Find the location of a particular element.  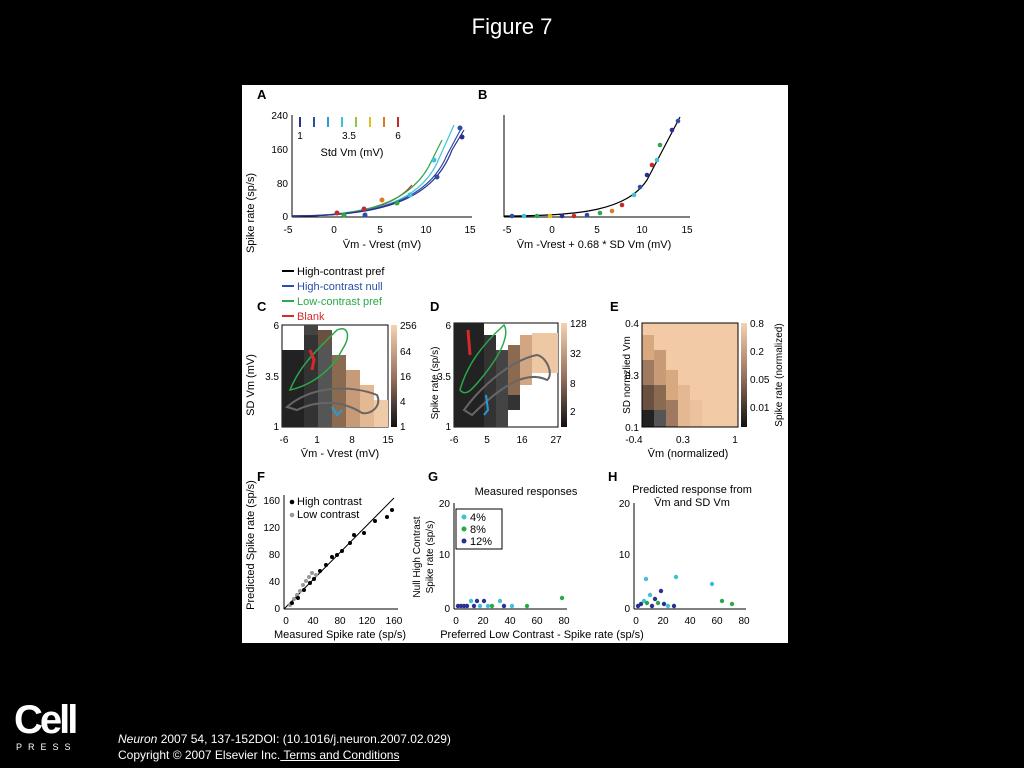

logo-sub: PRESS is located at coordinates (46, 747).